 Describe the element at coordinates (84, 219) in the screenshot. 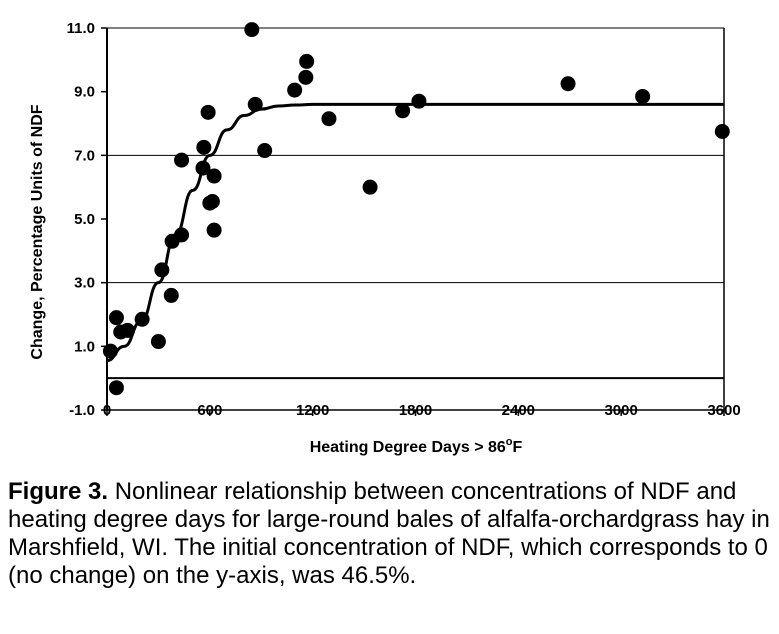

I see `y-tick-label: 5.0` at that location.